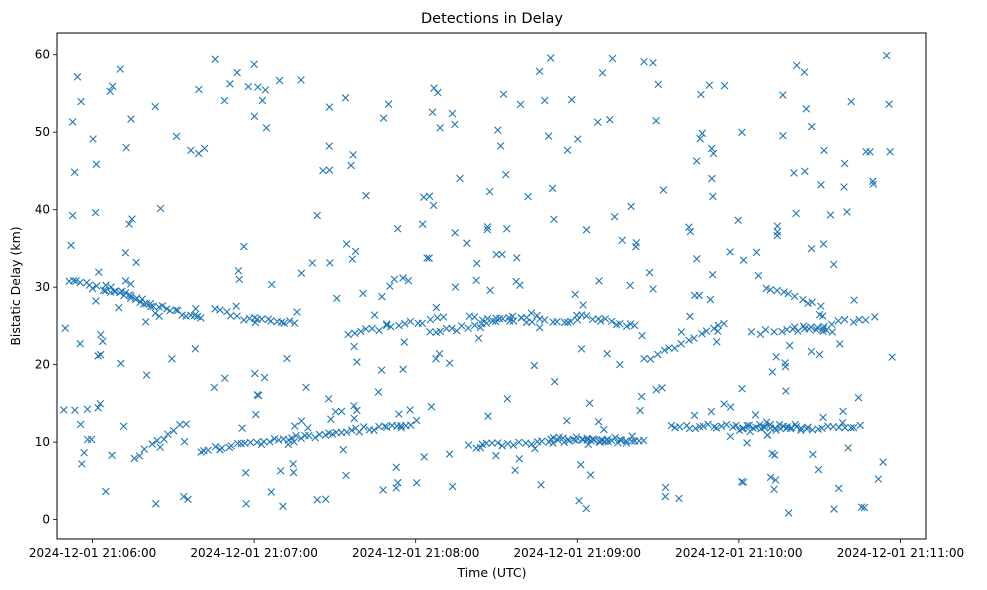  Describe the element at coordinates (15, 285) in the screenshot. I see `y-axis-title: Bistatic Delay (km)` at that location.